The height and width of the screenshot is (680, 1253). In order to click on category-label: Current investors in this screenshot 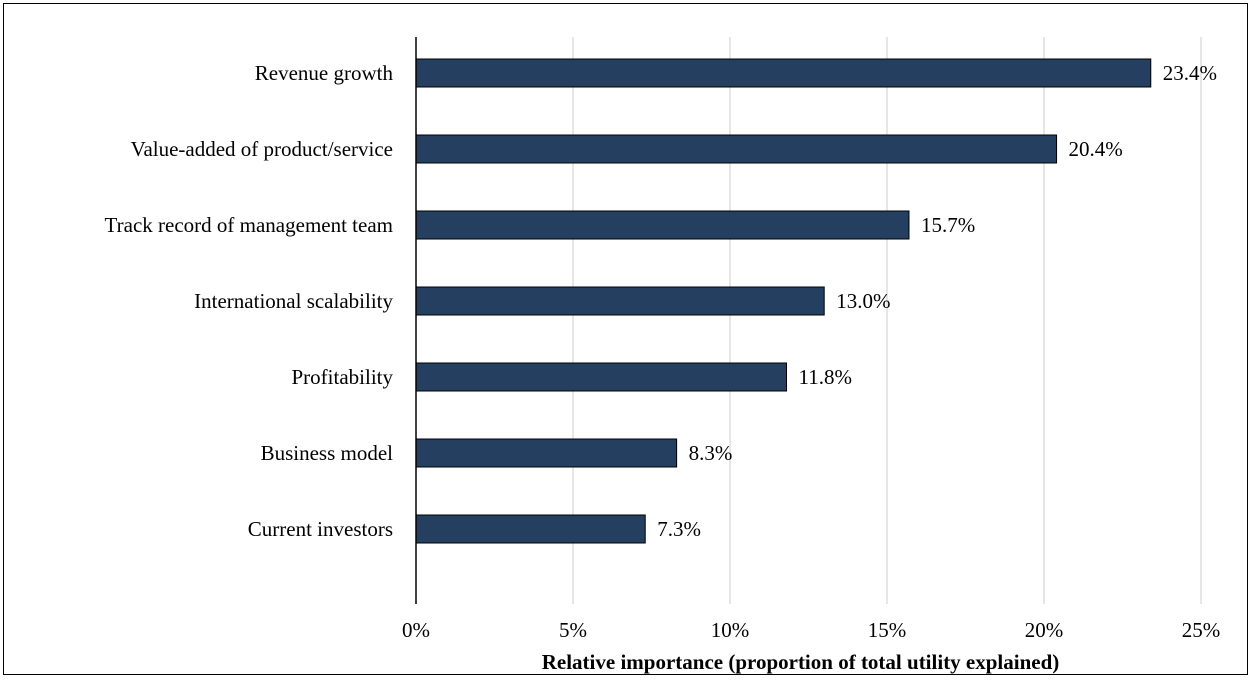, I will do `click(320, 529)`.